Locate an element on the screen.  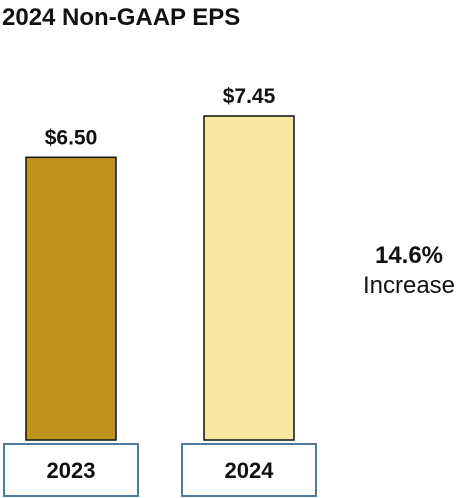
category-box-2023 is located at coordinates (71, 470).